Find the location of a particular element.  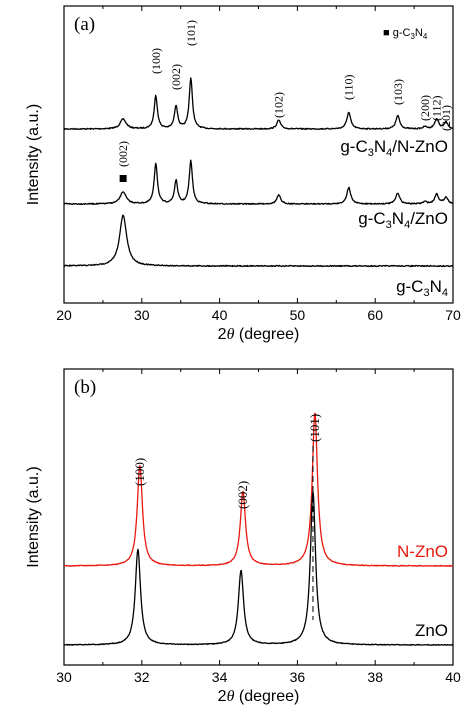

series-label-nzno: N-ZnO is located at coordinates (422, 551).